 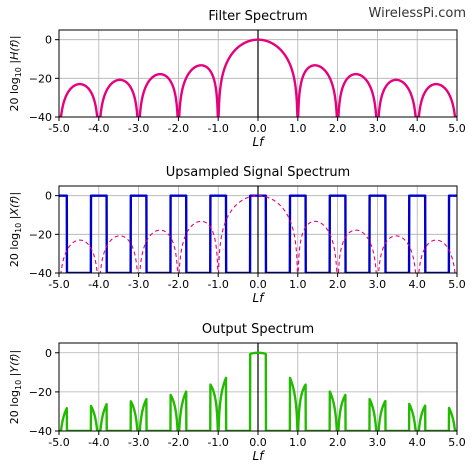 What do you see at coordinates (258, 172) in the screenshot?
I see `chart-title: Upsampled Signal Spectrum` at bounding box center [258, 172].